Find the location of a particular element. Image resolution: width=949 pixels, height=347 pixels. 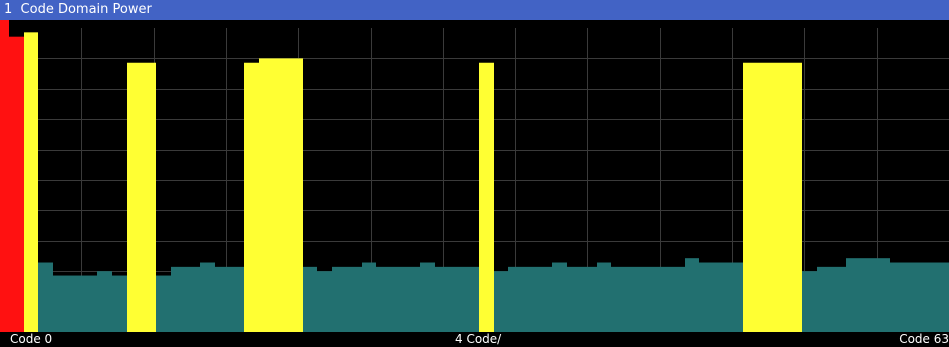

window-title-bar: 1 Code Domain Power is located at coordinates (474, 10).